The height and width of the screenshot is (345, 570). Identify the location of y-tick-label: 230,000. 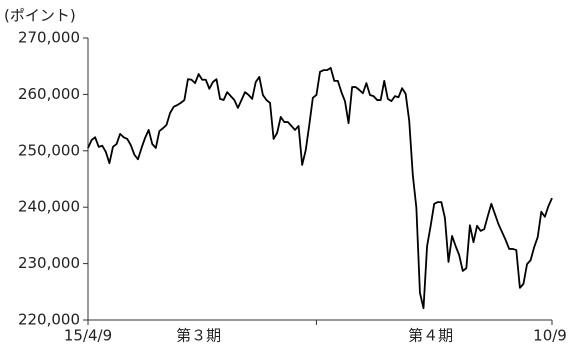
(49, 263).